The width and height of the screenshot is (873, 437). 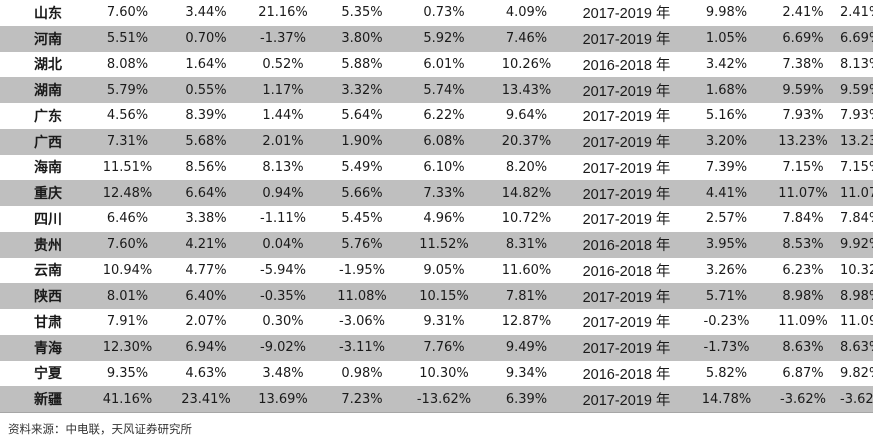 I want to click on value-cell: 5.49%, so click(x=362, y=167).